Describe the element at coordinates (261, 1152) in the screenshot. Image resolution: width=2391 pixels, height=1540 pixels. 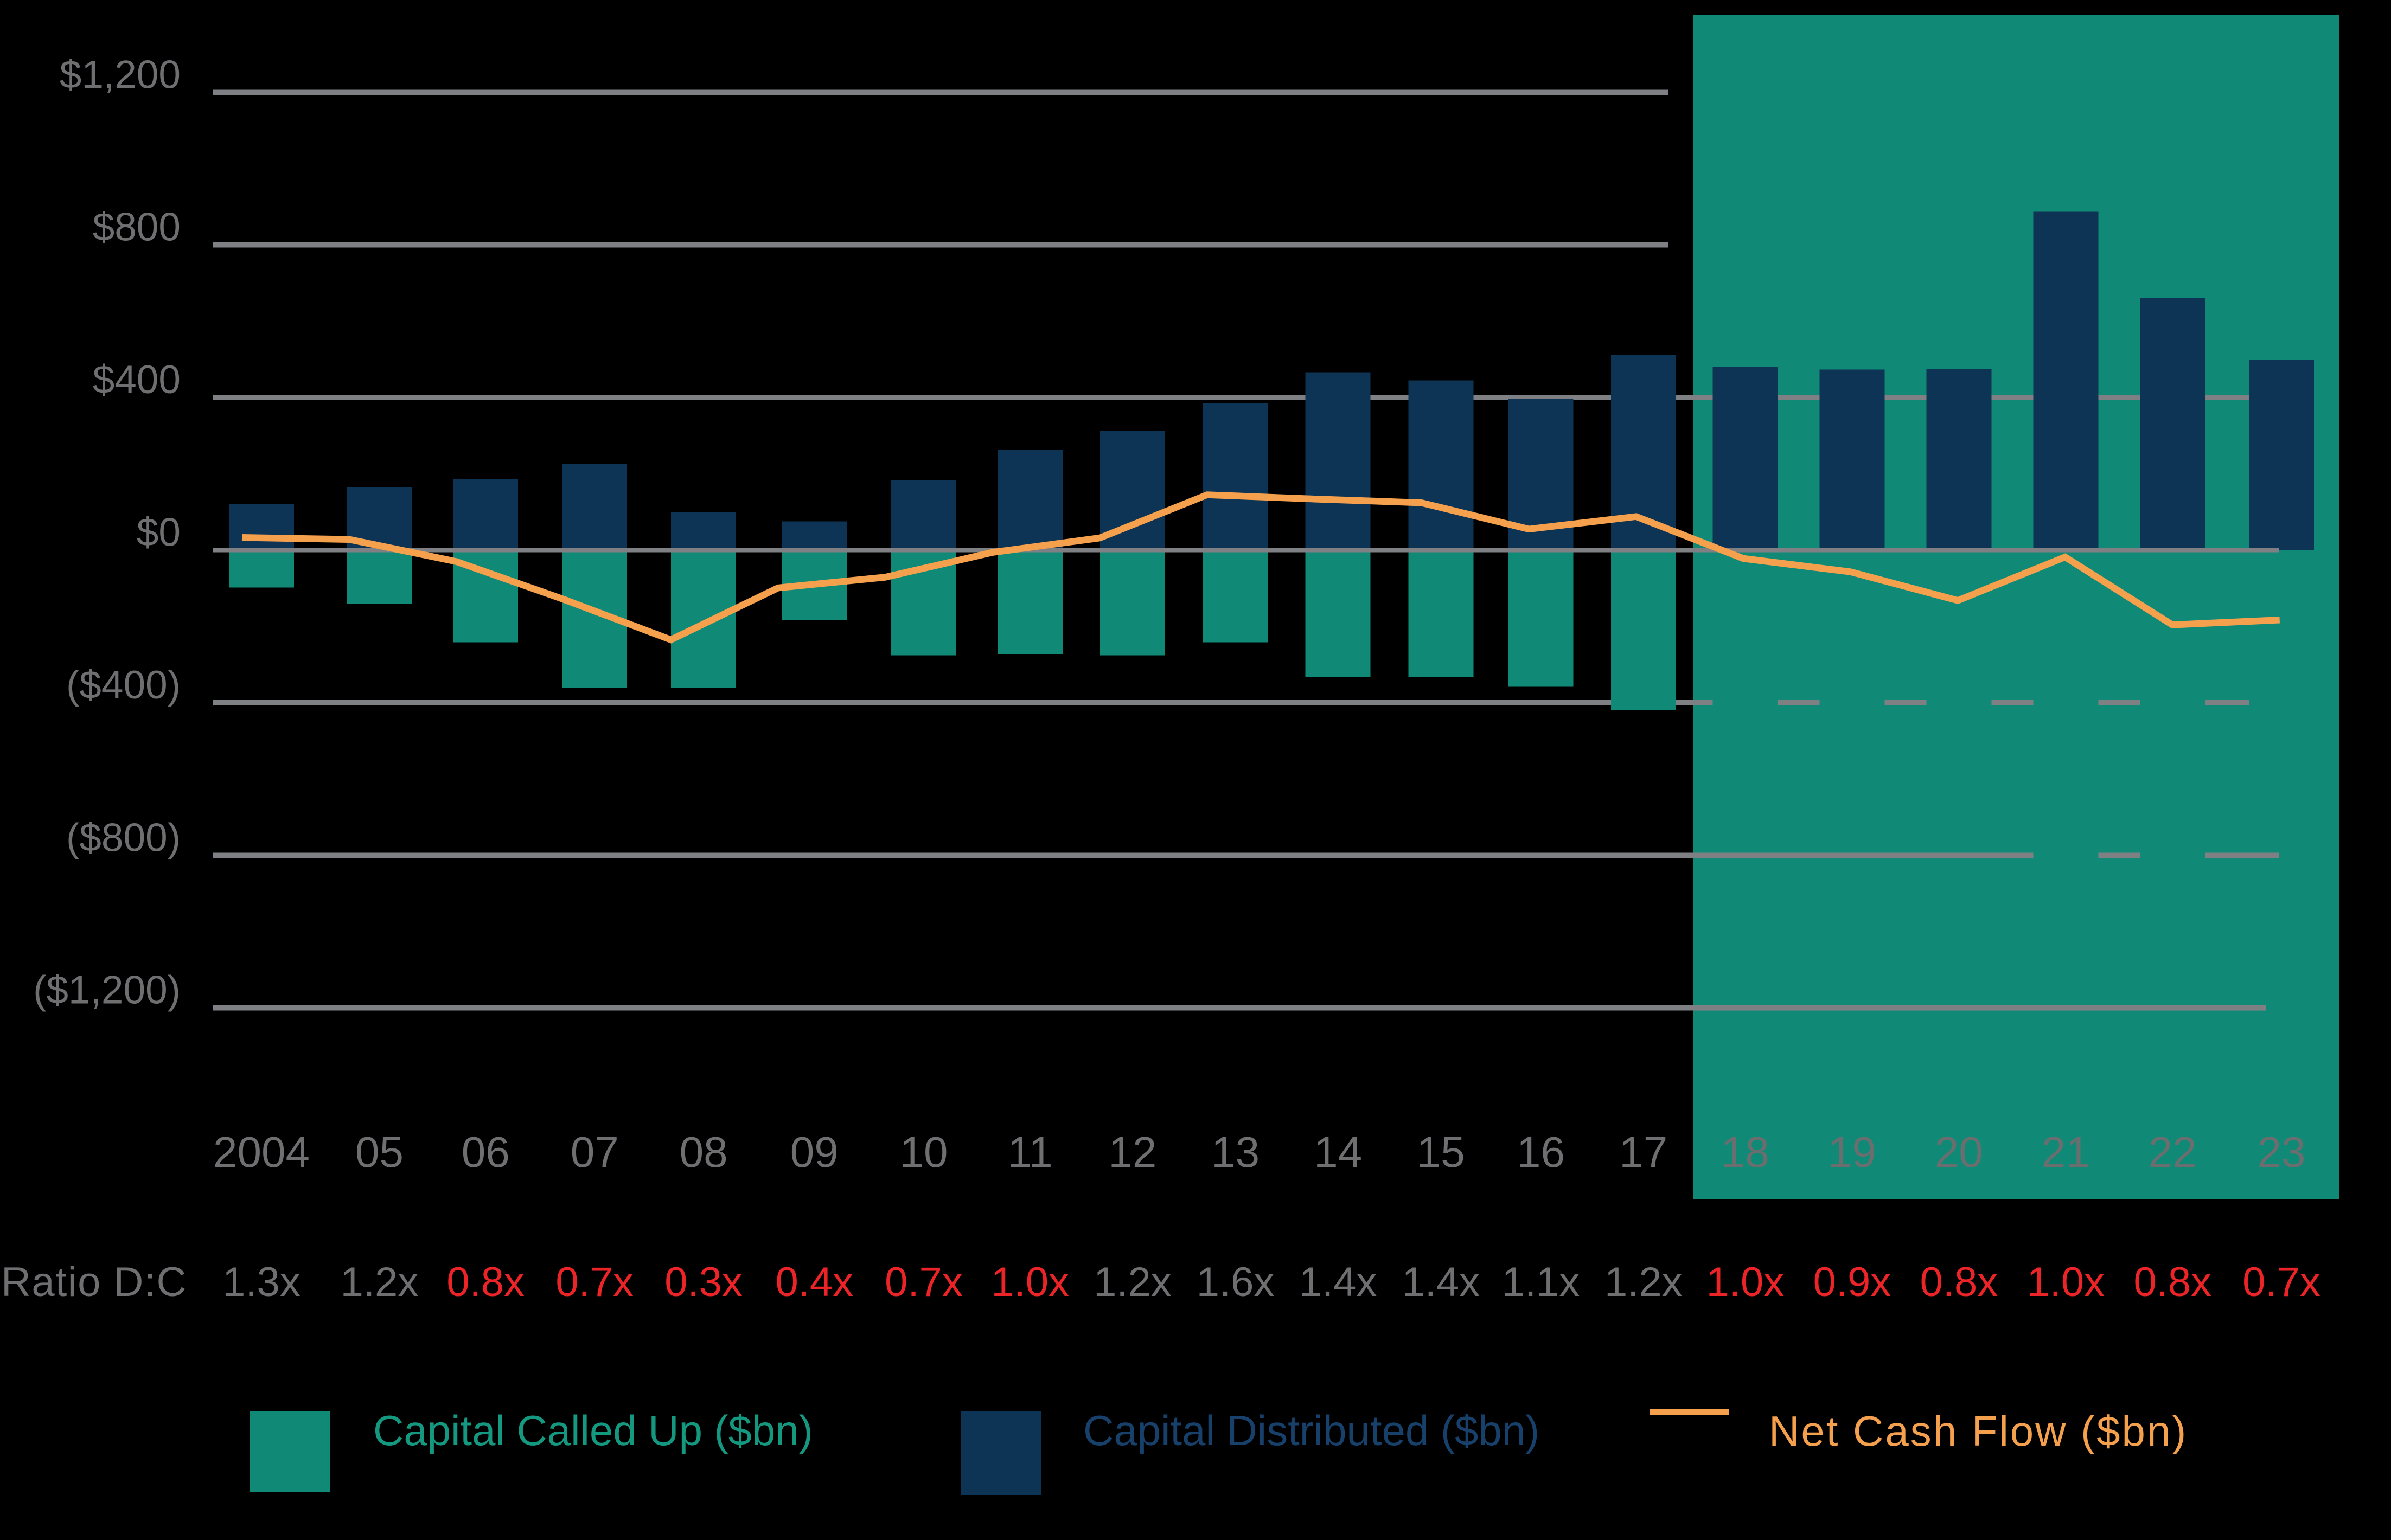
I see `svg-text: 2004` at that location.